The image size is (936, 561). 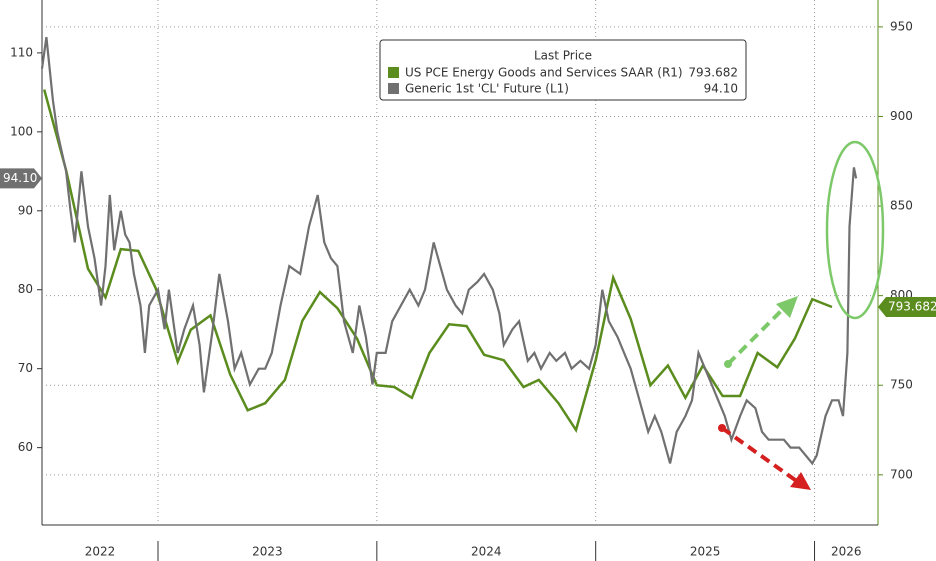 I want to click on x-tick-label: 2022, so click(x=100, y=552).